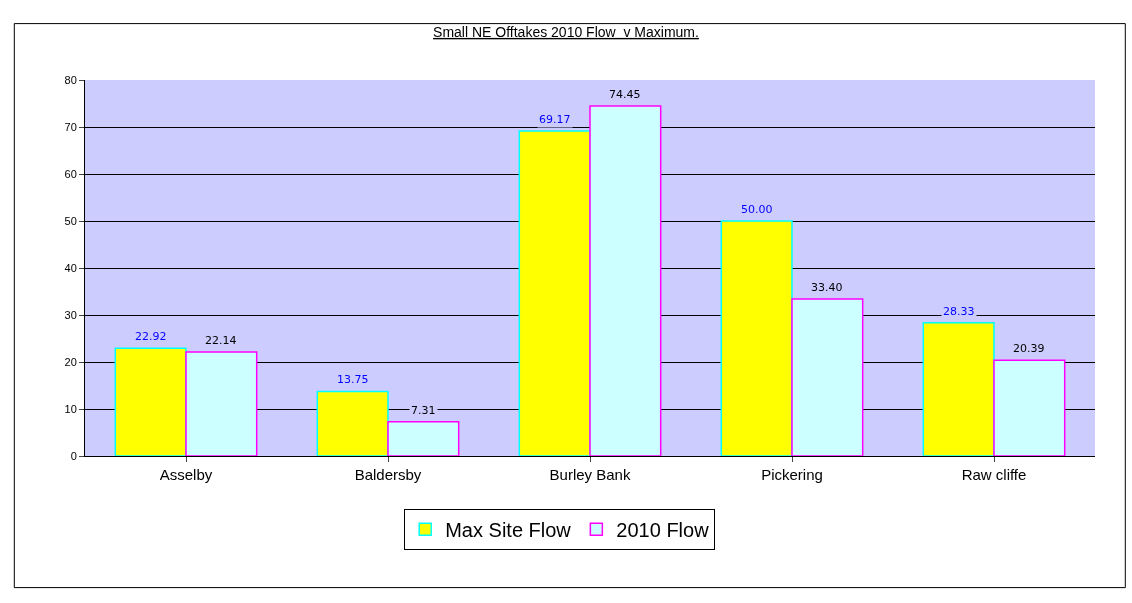 The image size is (1132, 603). Describe the element at coordinates (792, 474) in the screenshot. I see `x-tick-label: Pickering` at that location.